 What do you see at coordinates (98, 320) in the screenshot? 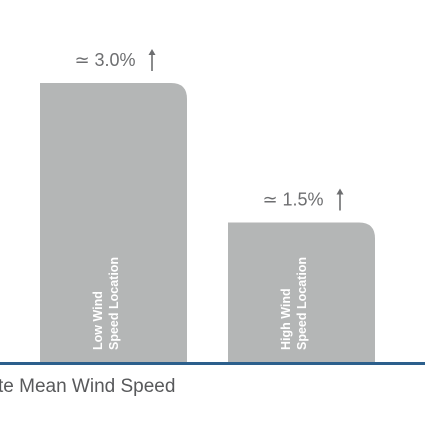
I see `category-label: Low Wind` at bounding box center [98, 320].